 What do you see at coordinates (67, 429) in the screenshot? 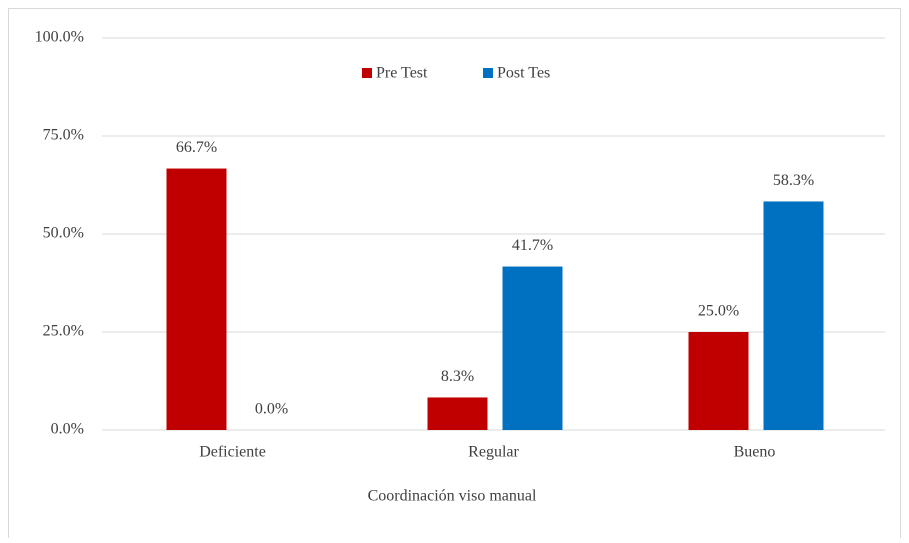
I see `y-tick-label: 0.0%` at bounding box center [67, 429].